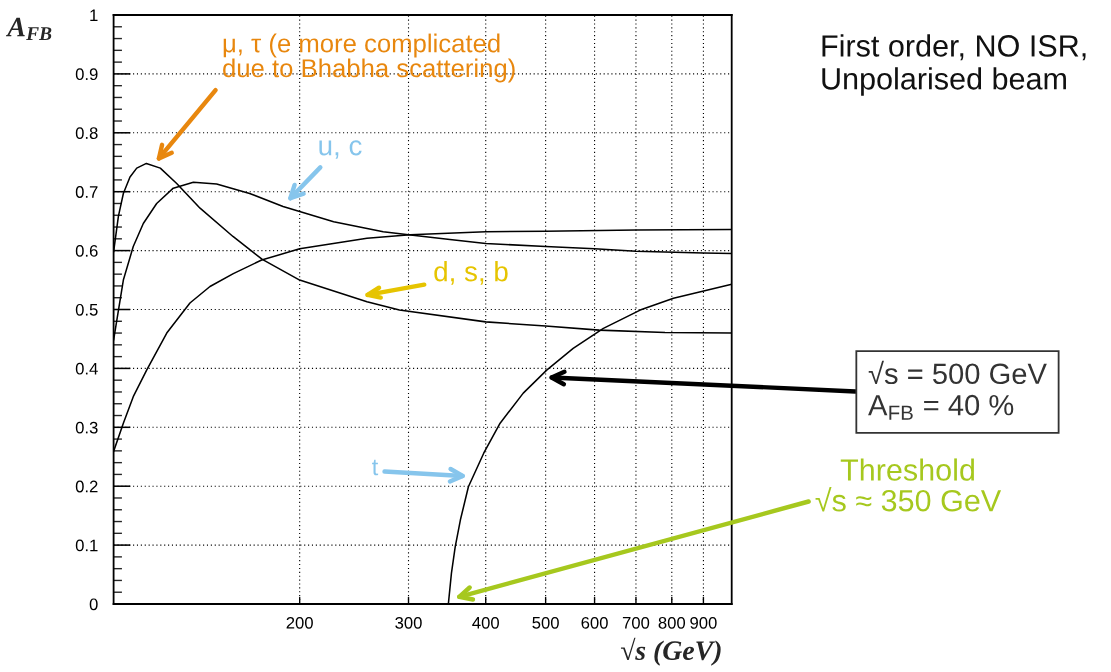 The image size is (1111, 672). What do you see at coordinates (86, 251) in the screenshot?
I see `y-tick-label: 0.6` at bounding box center [86, 251].